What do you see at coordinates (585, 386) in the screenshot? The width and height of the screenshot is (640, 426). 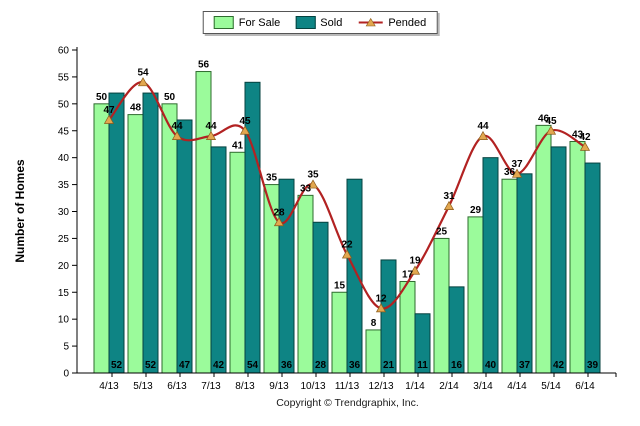 I see `x-axis-tick-label: 6/14` at bounding box center [585, 386].